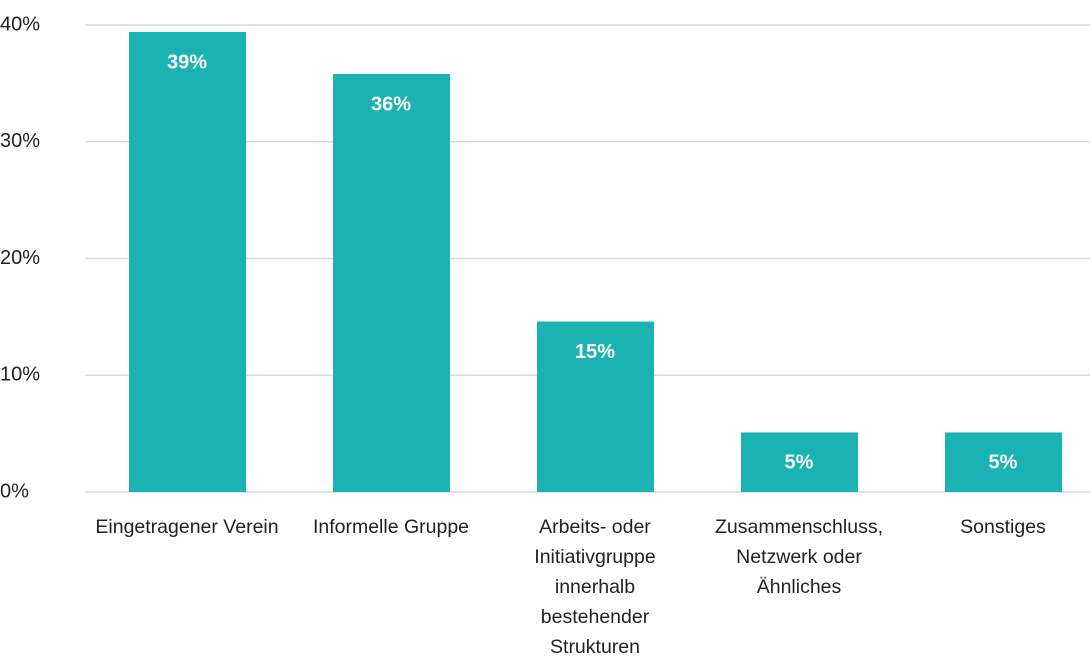 The height and width of the screenshot is (666, 1092). I want to click on y-tick-label: 30%, so click(20, 141).